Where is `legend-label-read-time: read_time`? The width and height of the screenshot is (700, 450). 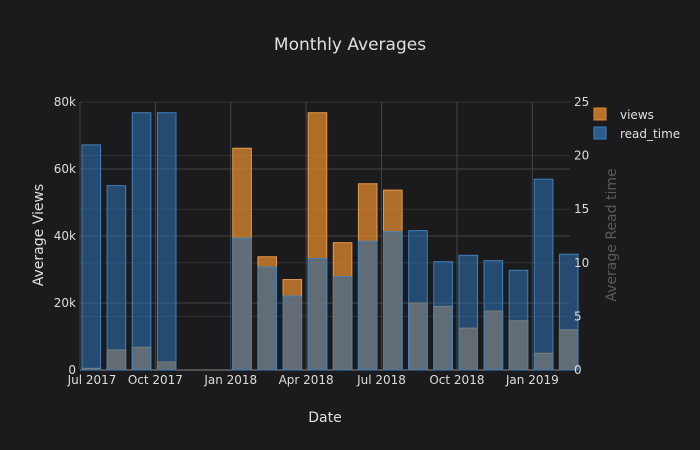
legend-label-read-time: read_time is located at coordinates (650, 134).